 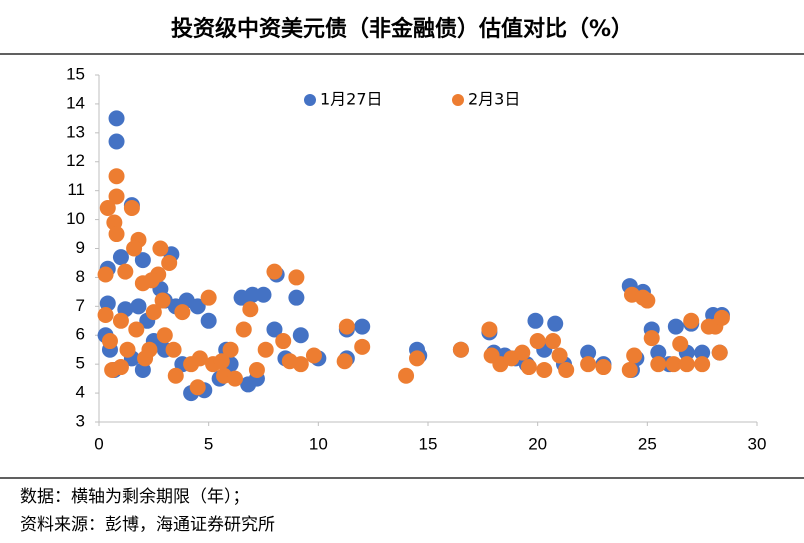 What do you see at coordinates (80, 420) in the screenshot?
I see `y-tick-label: 3` at bounding box center [80, 420].